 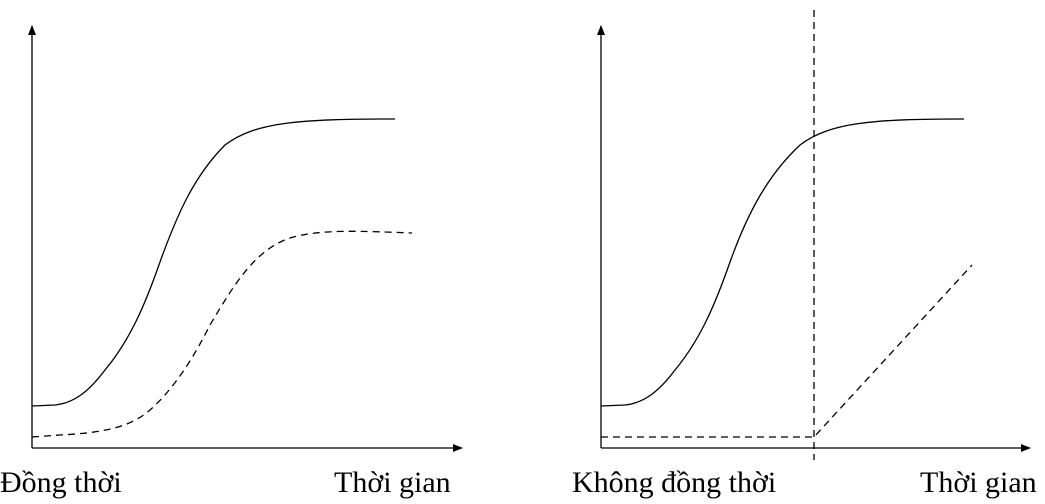 I want to click on right-dashed-curve, so click(x=787, y=351).